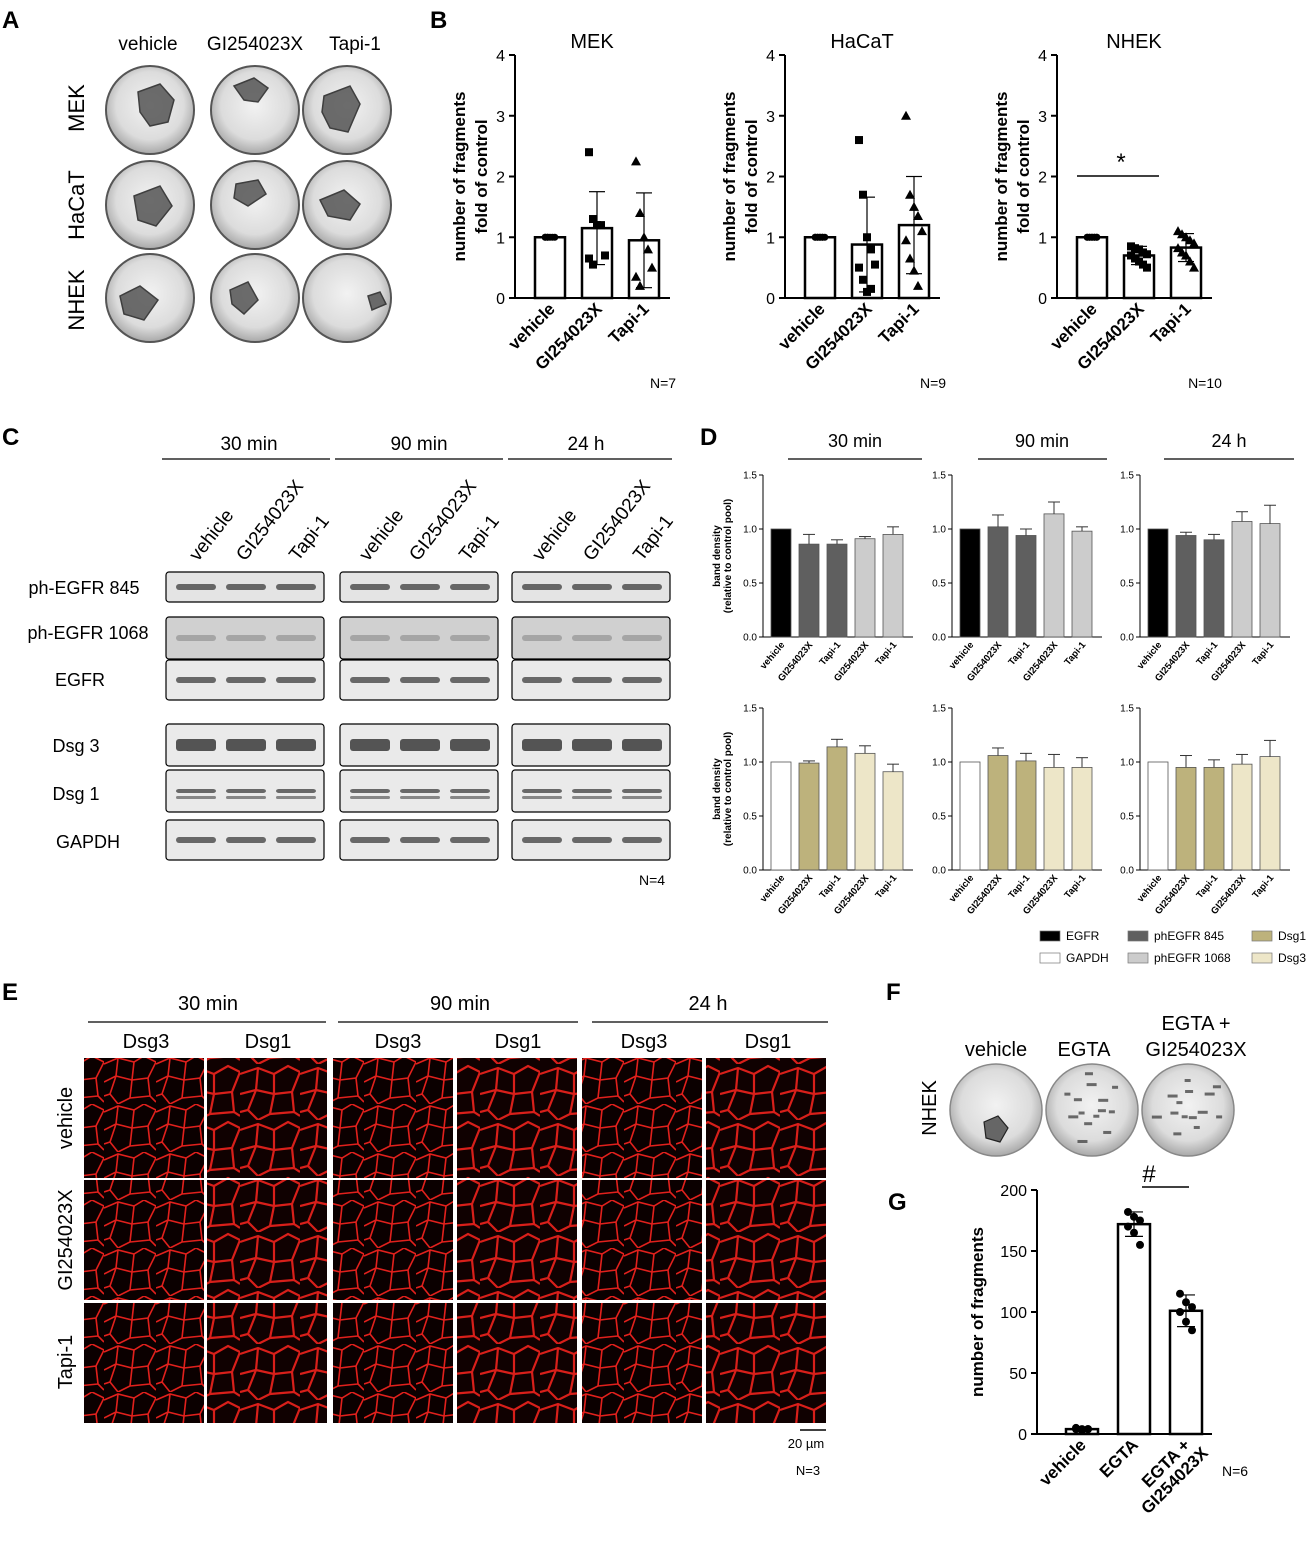 The height and width of the screenshot is (1543, 1311). I want to click on panel-f-col-label: EGTA, so click(1085, 1050).